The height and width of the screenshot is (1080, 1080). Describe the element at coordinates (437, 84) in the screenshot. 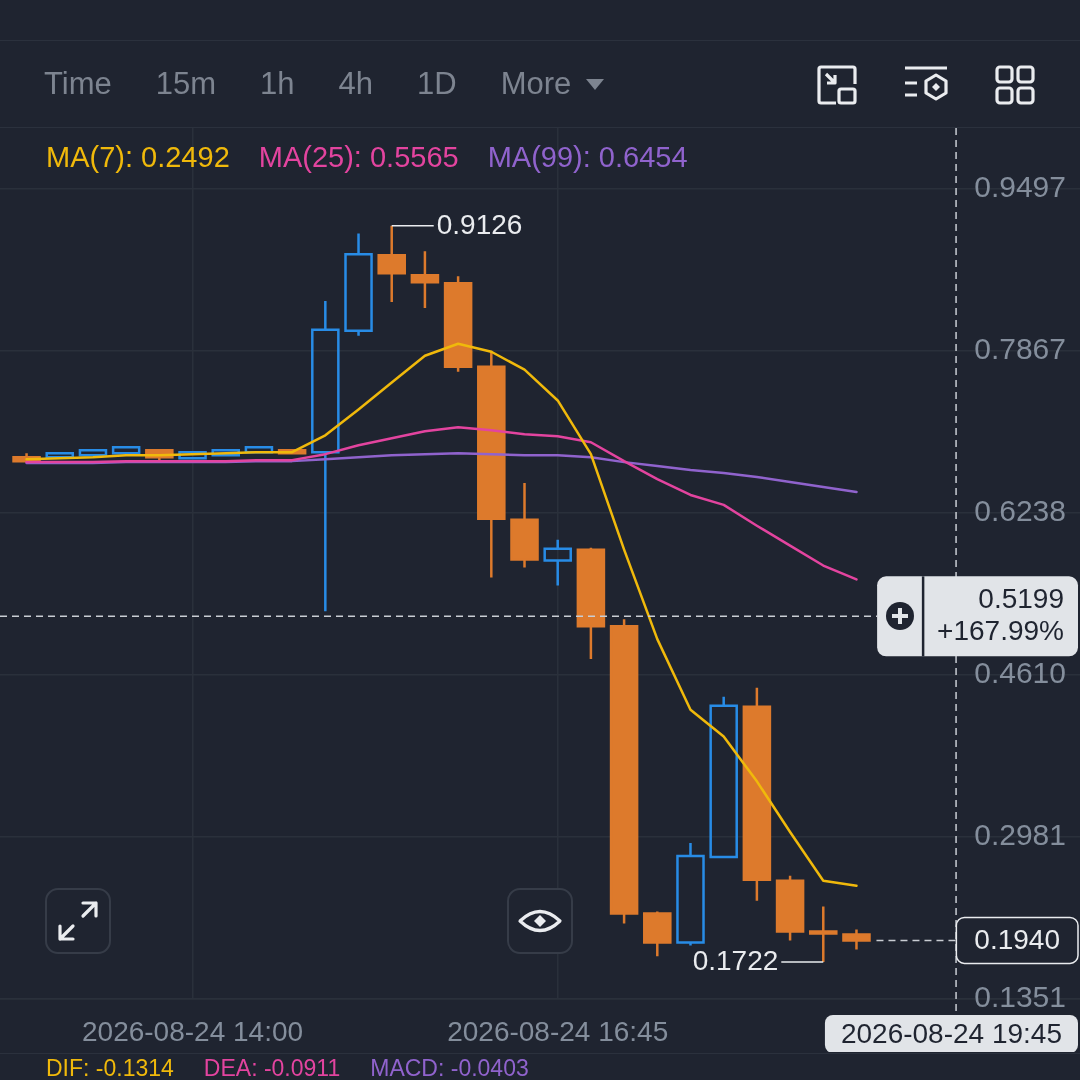

I see `text: 1D` at that location.